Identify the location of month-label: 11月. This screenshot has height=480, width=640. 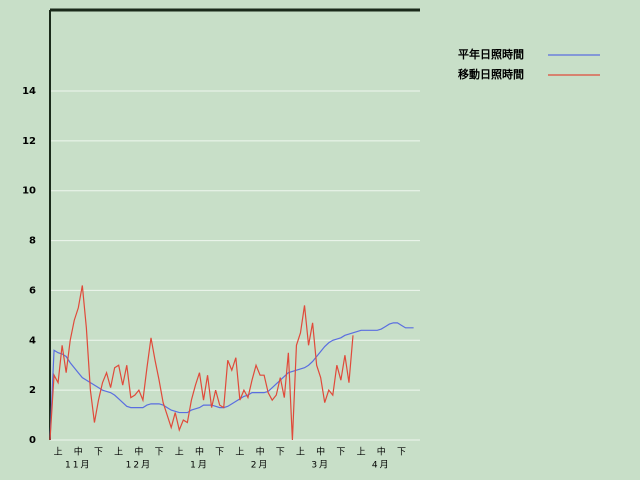
(78, 465).